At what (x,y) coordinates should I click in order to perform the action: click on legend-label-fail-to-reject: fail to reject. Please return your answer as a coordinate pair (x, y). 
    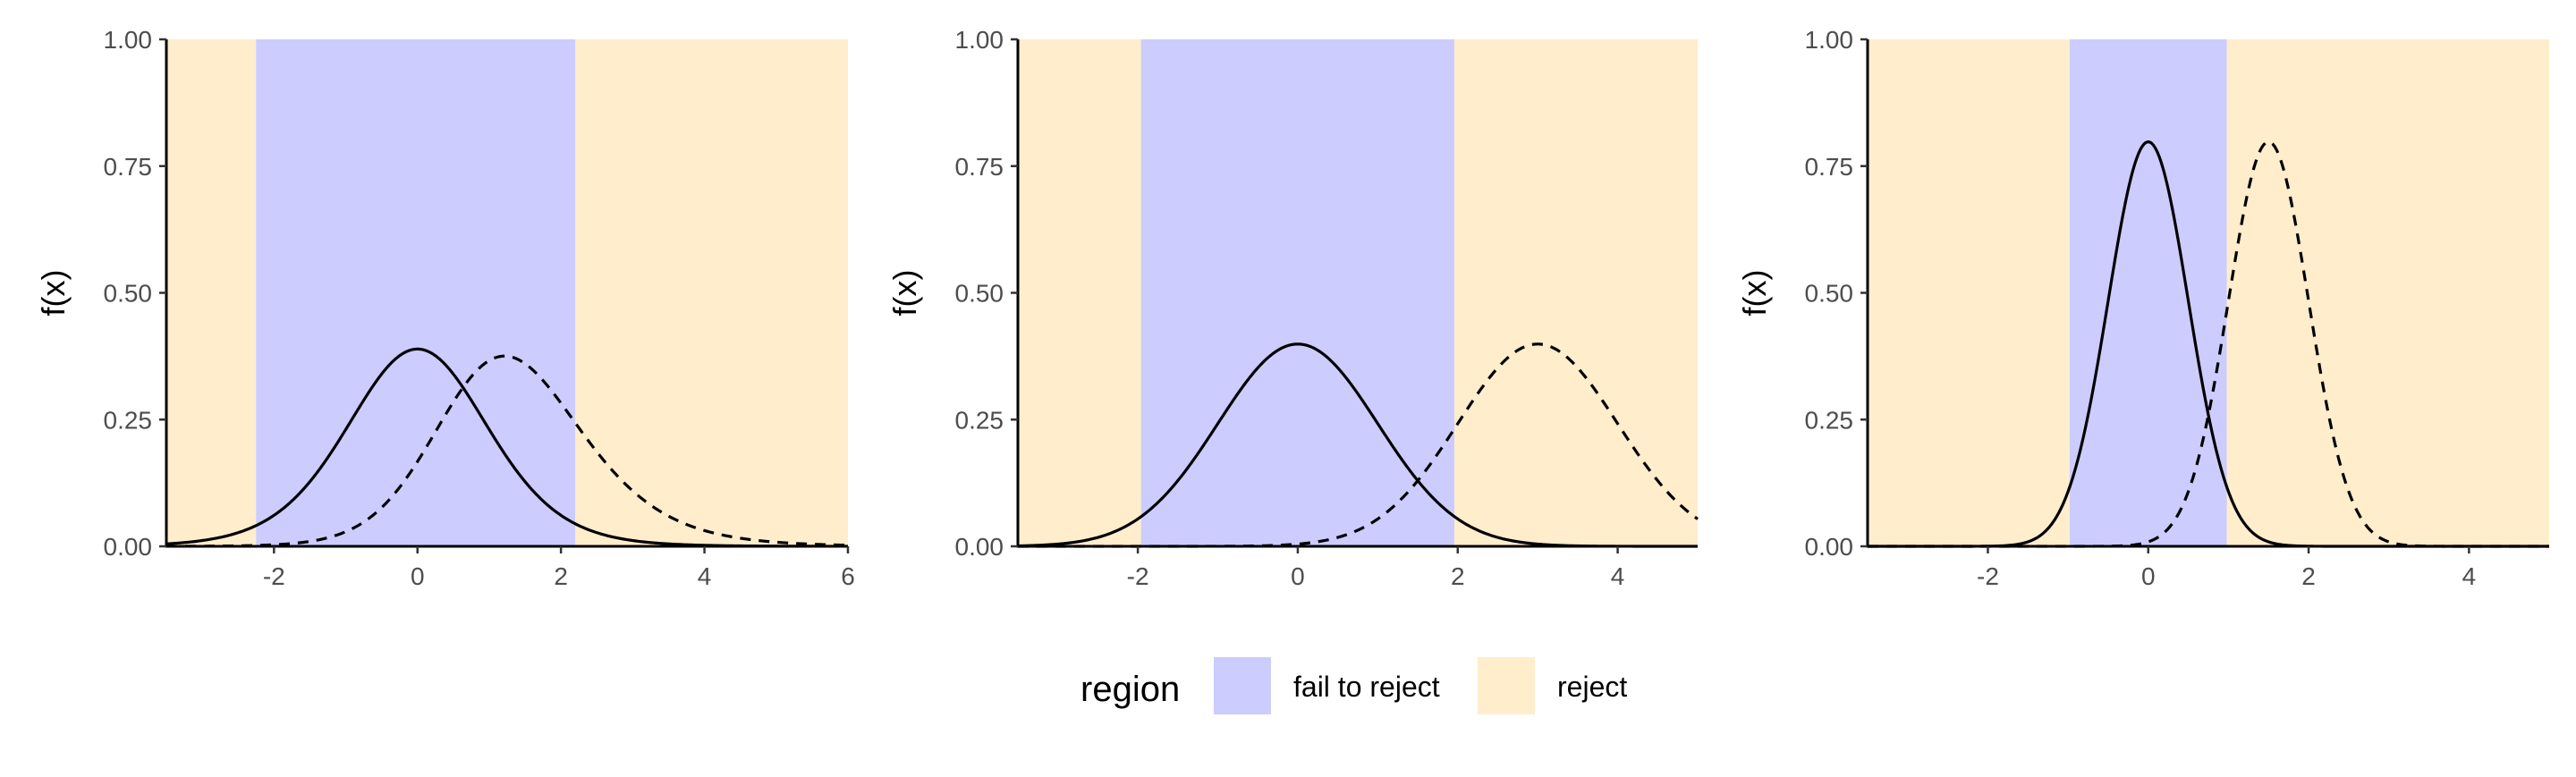
    Looking at the image, I should click on (1366, 687).